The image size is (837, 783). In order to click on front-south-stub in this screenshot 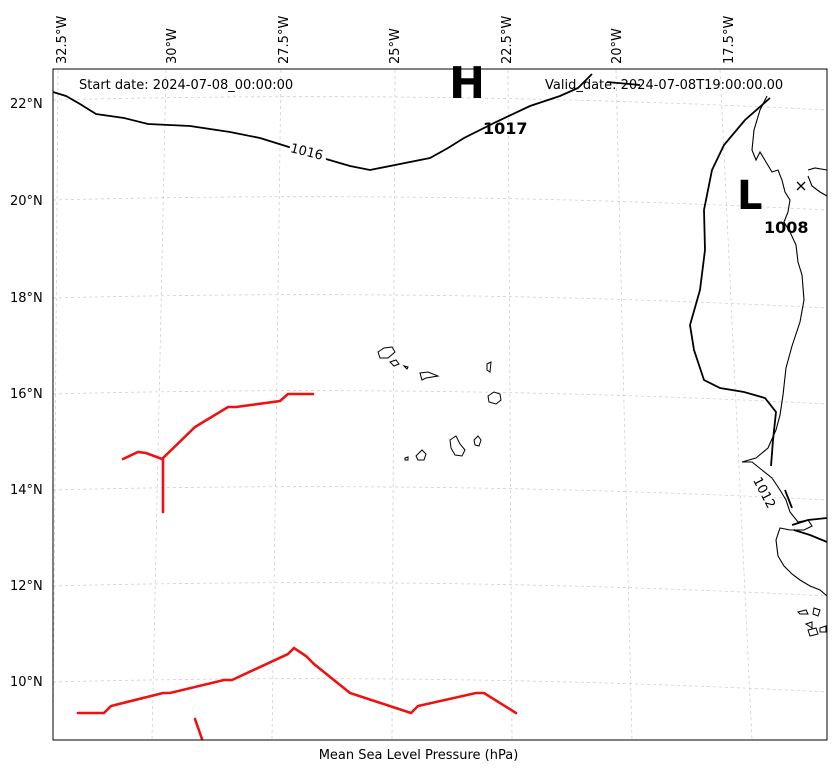, I will do `click(198, 729)`.